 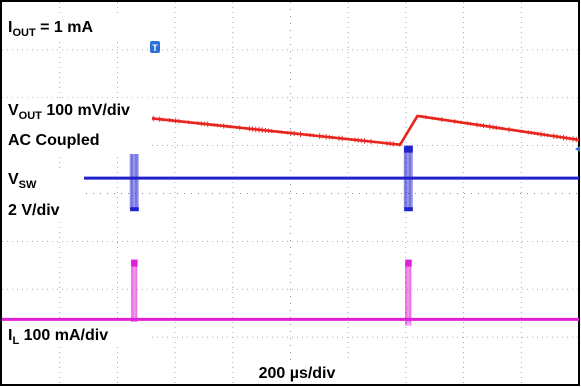 I want to click on svg-text: T, so click(x=155, y=48).